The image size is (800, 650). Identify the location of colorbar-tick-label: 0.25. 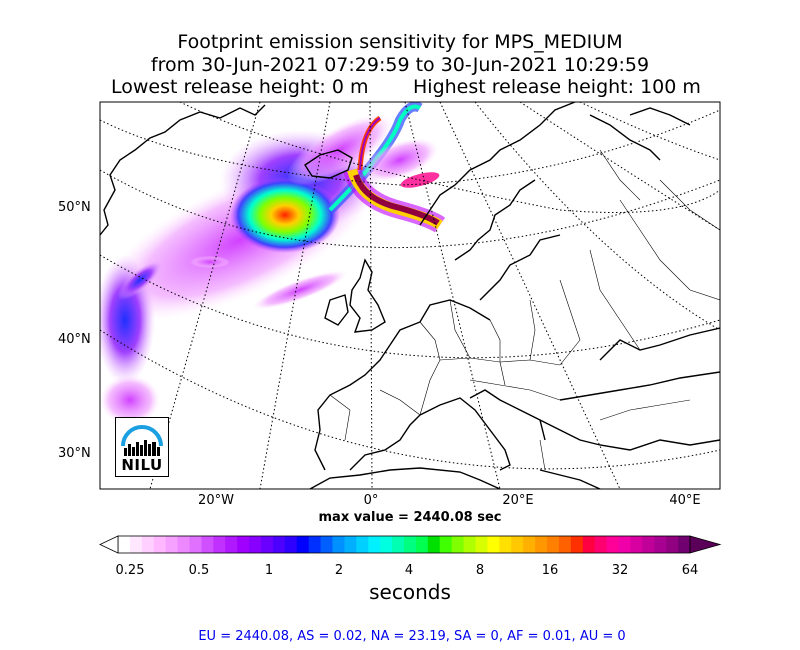
(130, 570).